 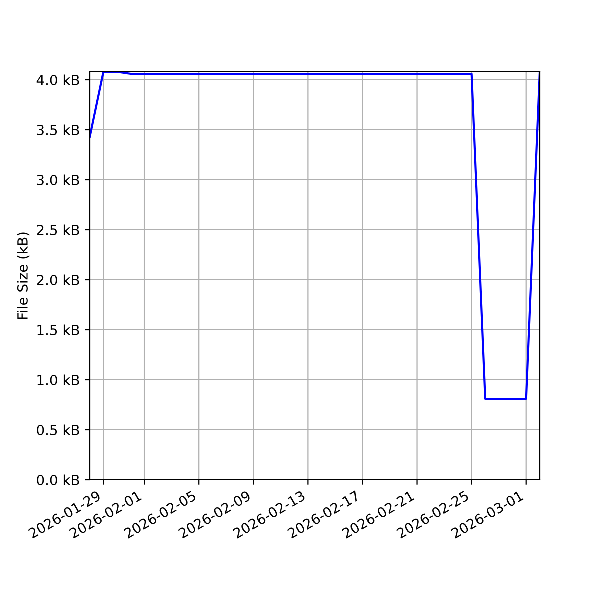 What do you see at coordinates (58, 230) in the screenshot?
I see `y-tick-label: 2.5 kB` at bounding box center [58, 230].